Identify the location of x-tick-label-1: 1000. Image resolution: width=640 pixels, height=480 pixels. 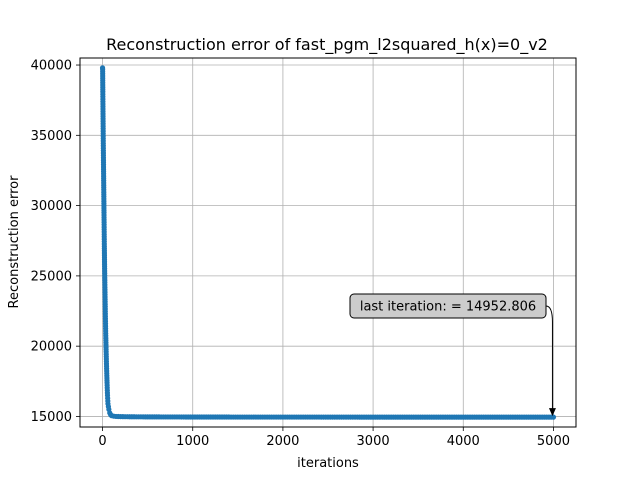
(192, 441).